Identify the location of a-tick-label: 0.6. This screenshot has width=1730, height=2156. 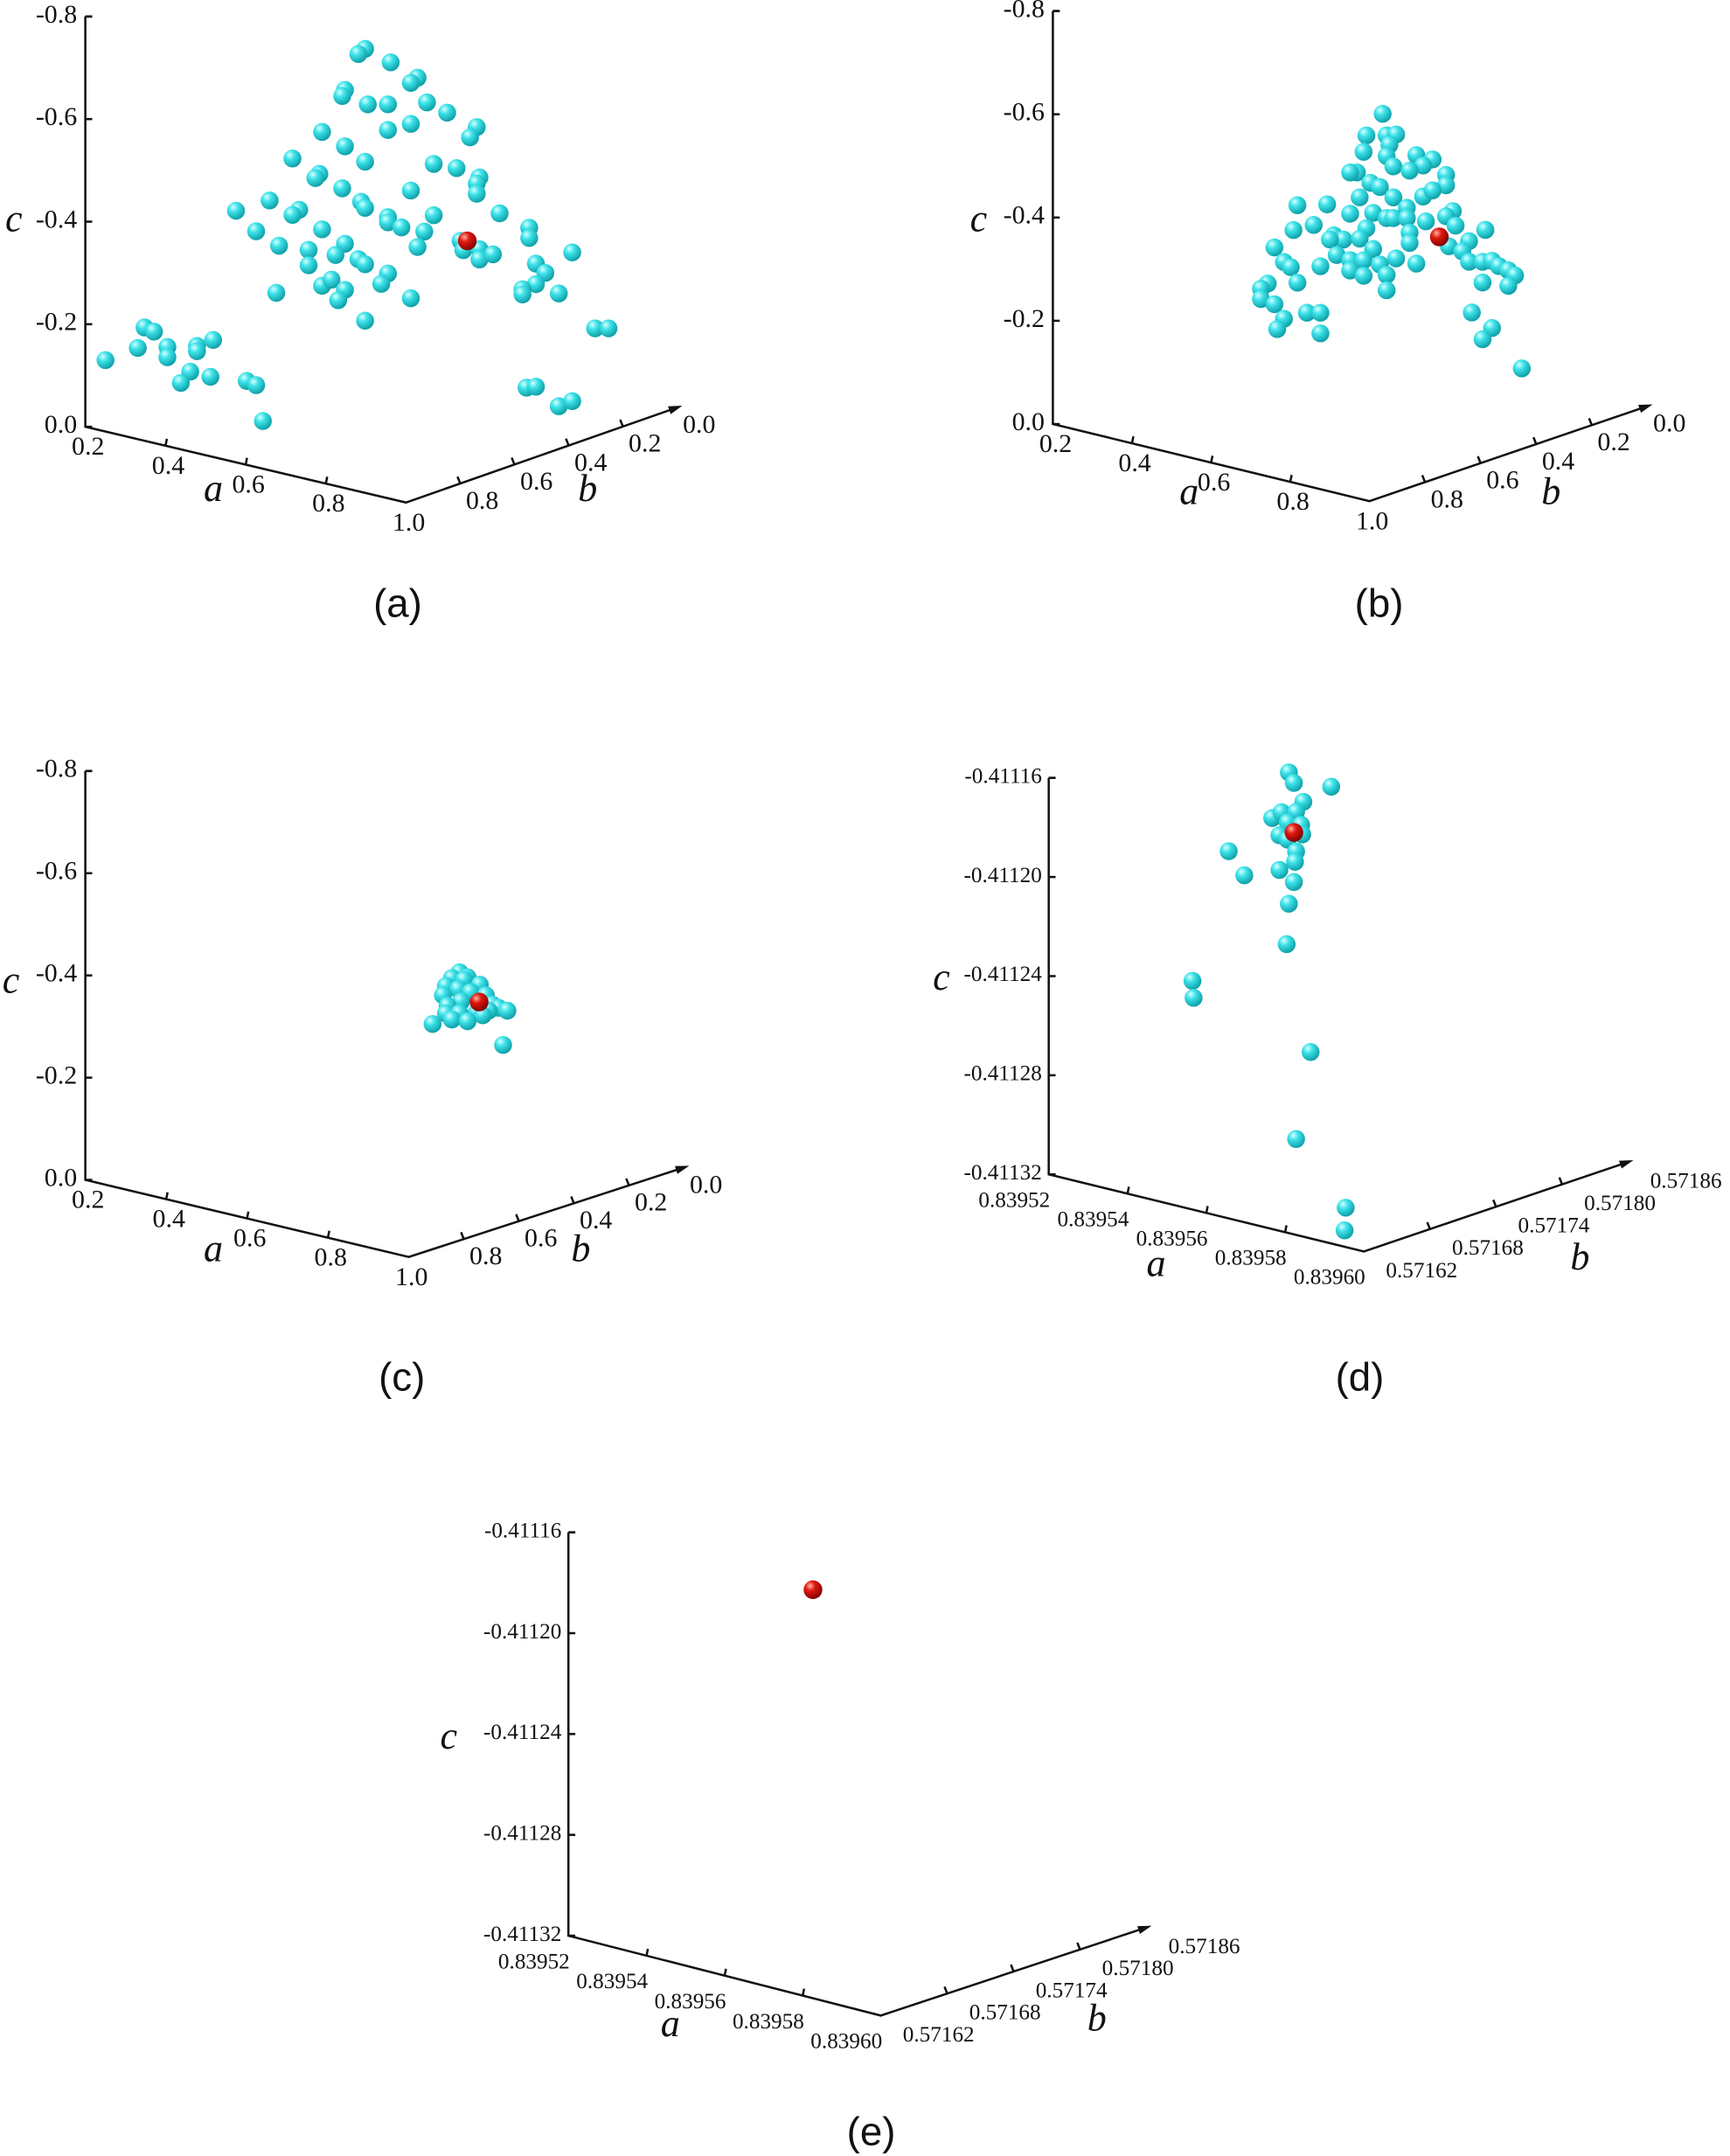
(248, 484).